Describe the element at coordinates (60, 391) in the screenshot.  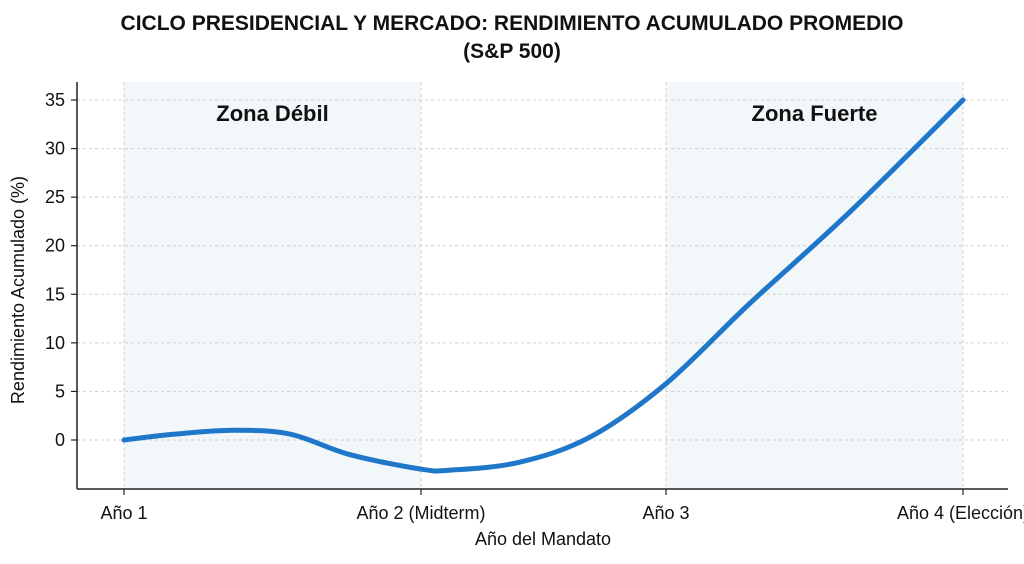
I see `y-tick-label: 5` at that location.